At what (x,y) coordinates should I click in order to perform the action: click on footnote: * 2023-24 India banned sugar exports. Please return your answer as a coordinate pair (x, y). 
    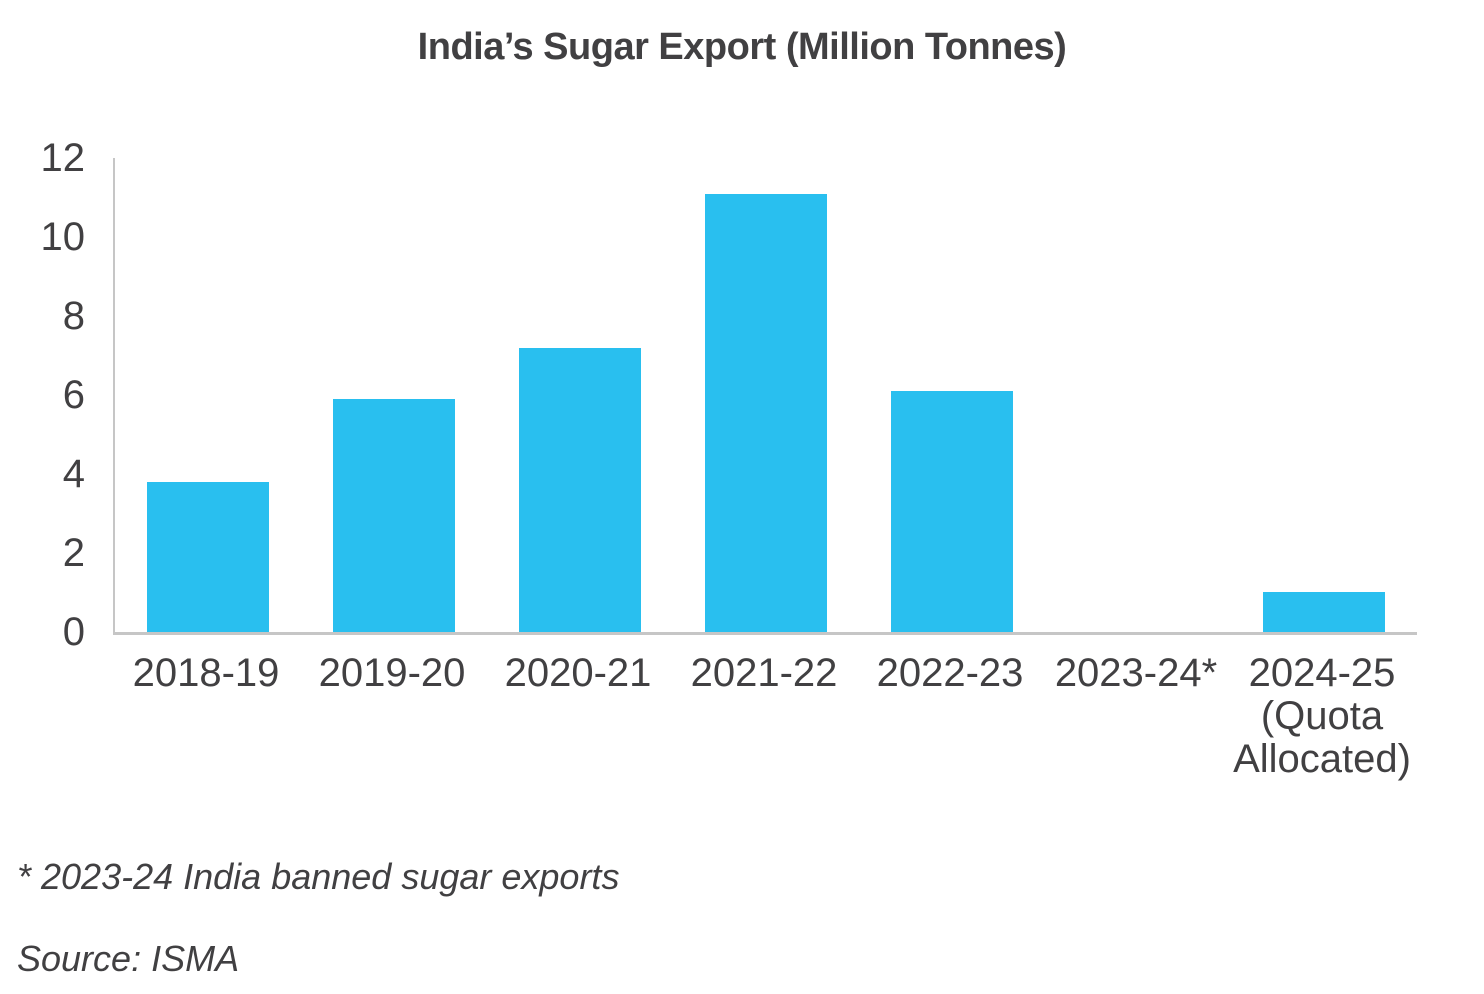
    Looking at the image, I should click on (318, 876).